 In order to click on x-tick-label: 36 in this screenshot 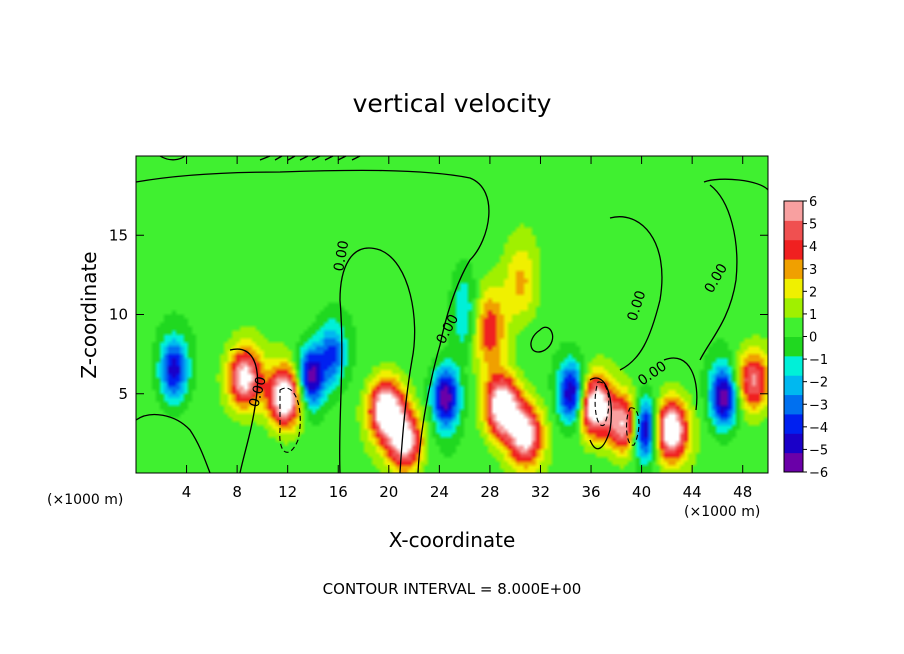, I will do `click(590, 492)`.